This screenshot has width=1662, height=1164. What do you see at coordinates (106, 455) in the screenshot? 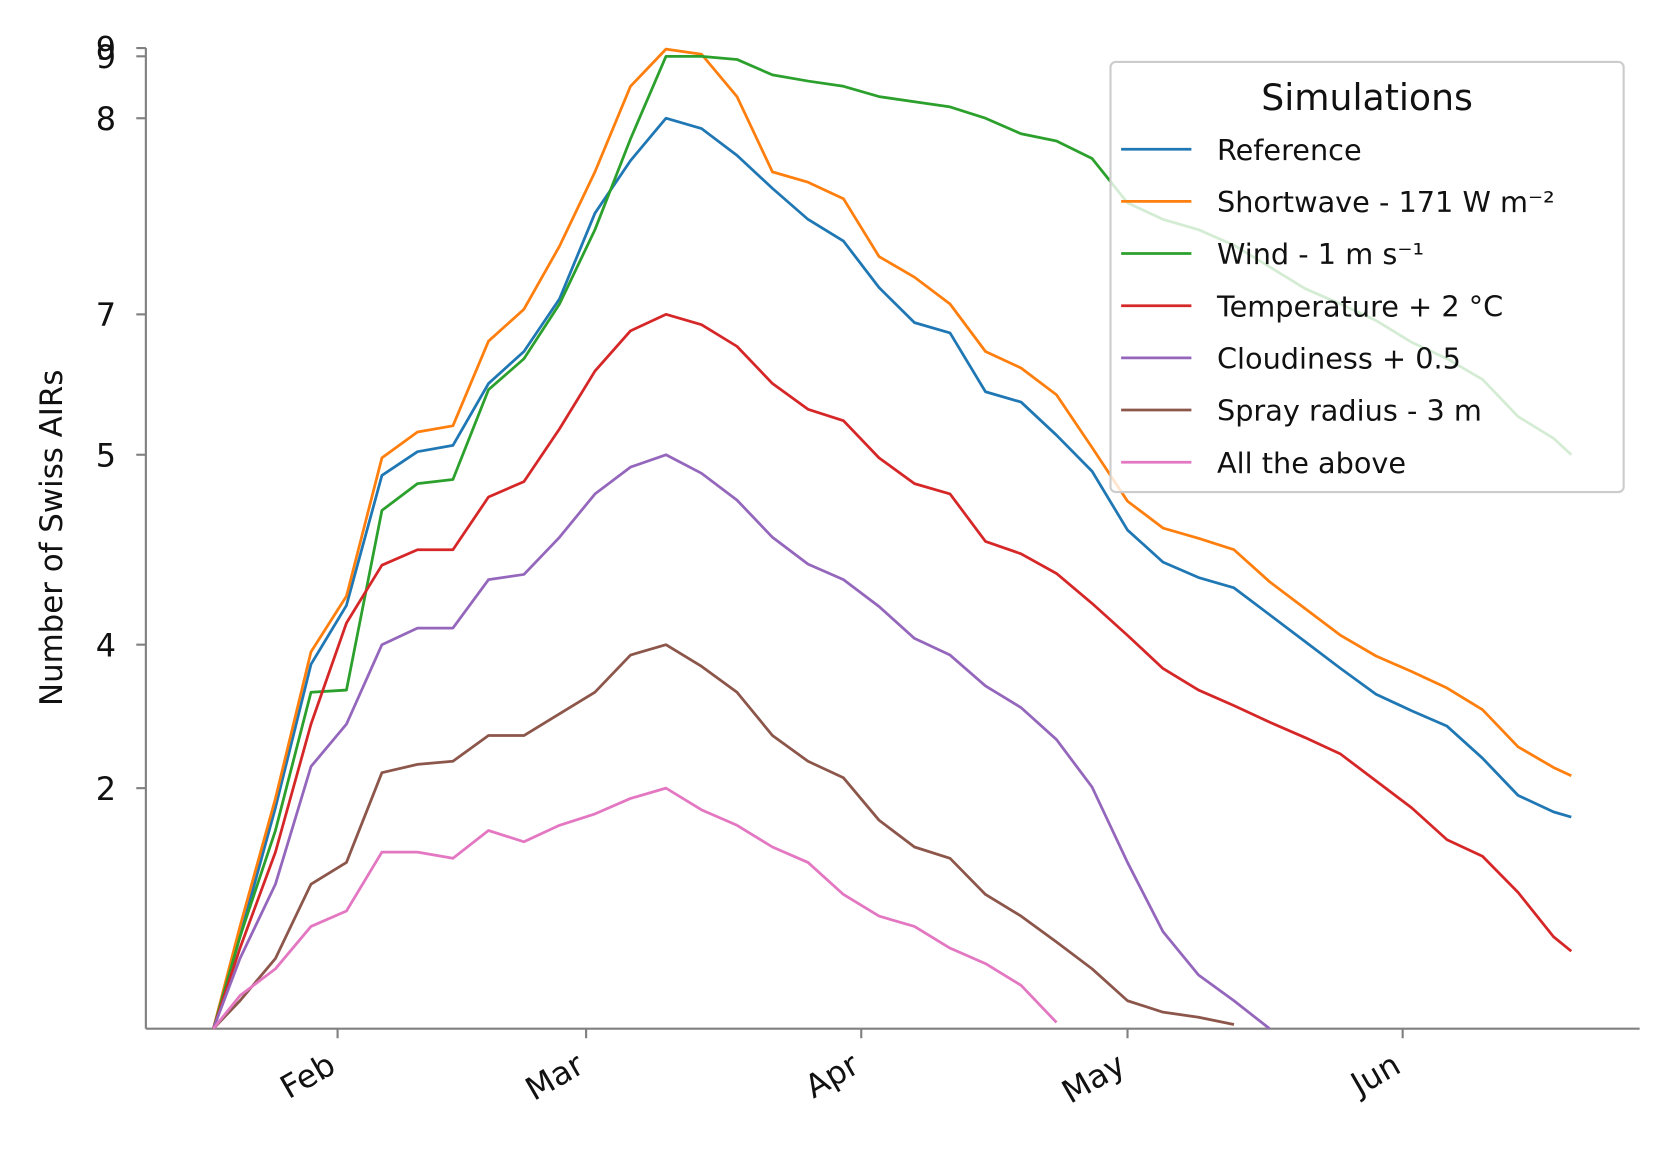
I see `y-tick-label: 5` at bounding box center [106, 455].